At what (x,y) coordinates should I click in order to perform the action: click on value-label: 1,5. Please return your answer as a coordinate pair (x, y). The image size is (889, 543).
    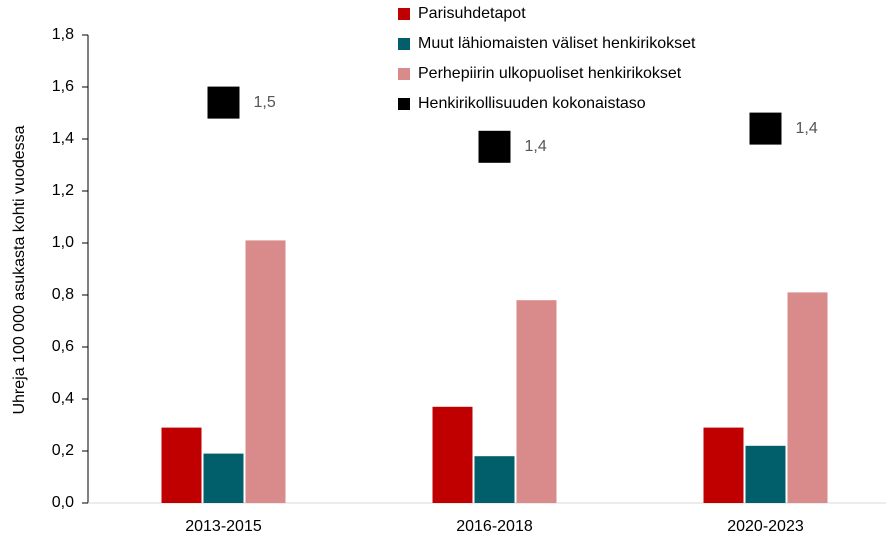
    Looking at the image, I should click on (265, 102).